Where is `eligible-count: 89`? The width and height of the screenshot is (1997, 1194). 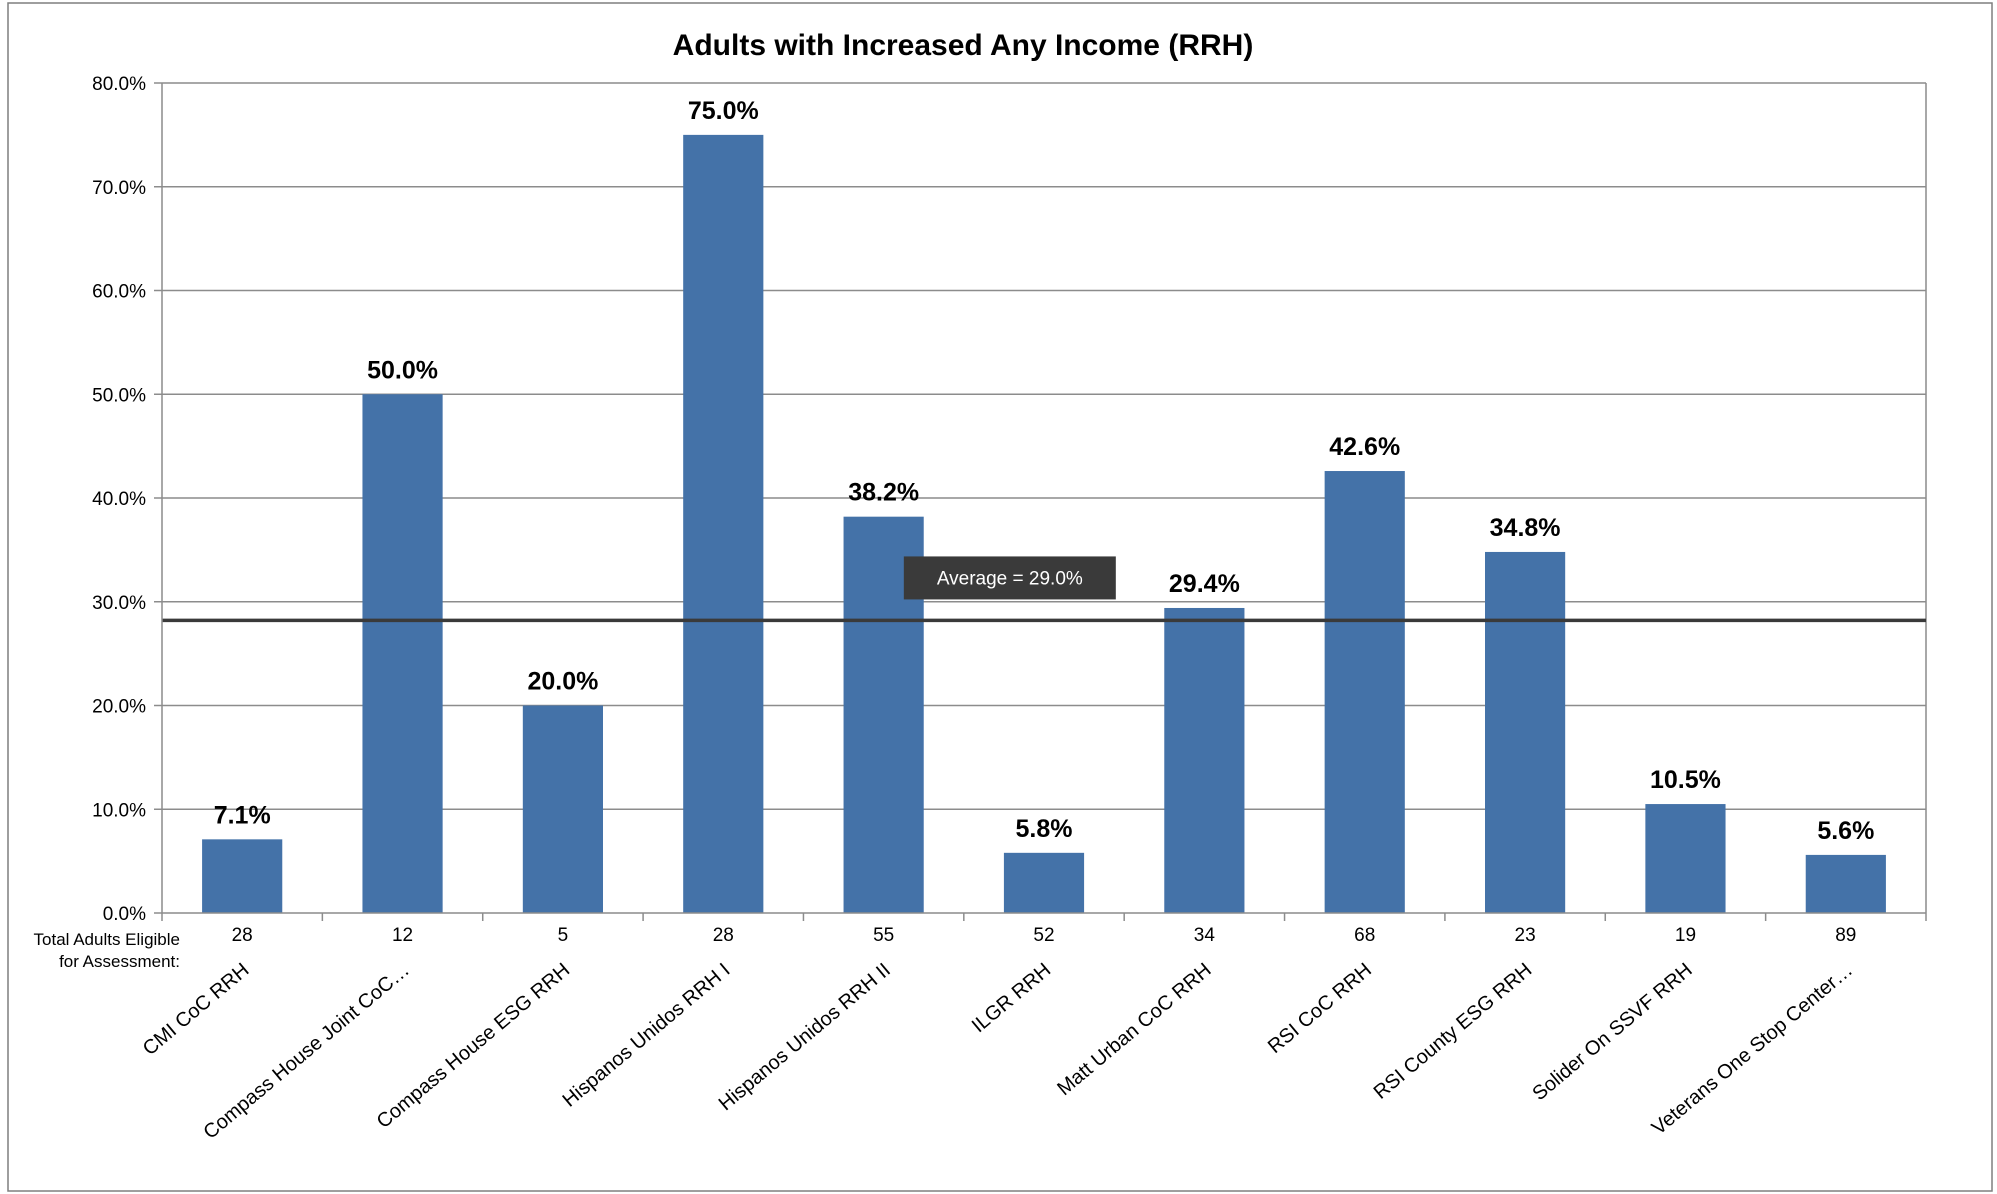 eligible-count: 89 is located at coordinates (1845, 935).